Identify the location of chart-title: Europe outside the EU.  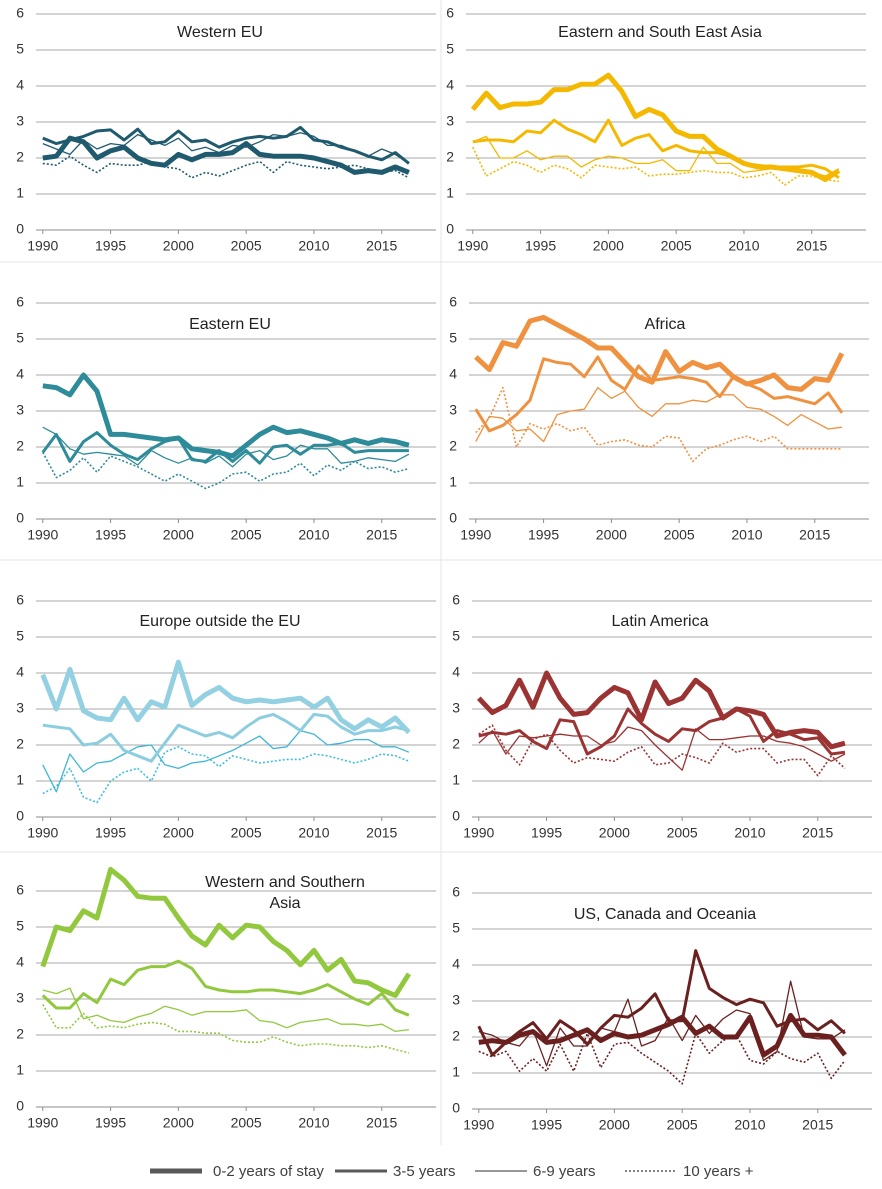
(220, 621).